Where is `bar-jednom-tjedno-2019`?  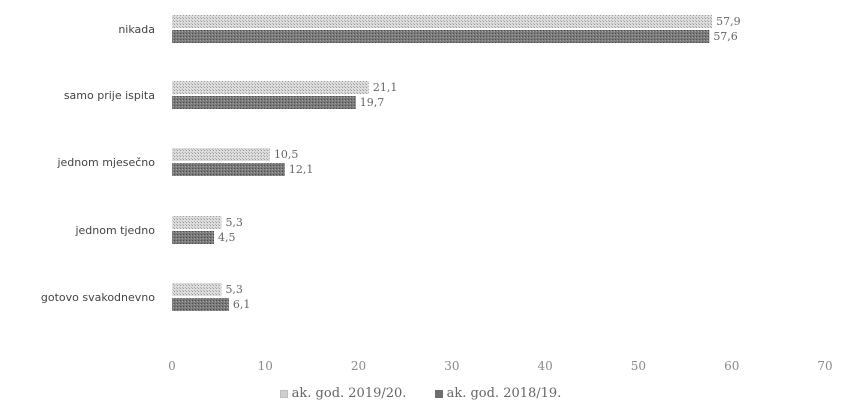 bar-jednom-tjedno-2019 is located at coordinates (197, 222).